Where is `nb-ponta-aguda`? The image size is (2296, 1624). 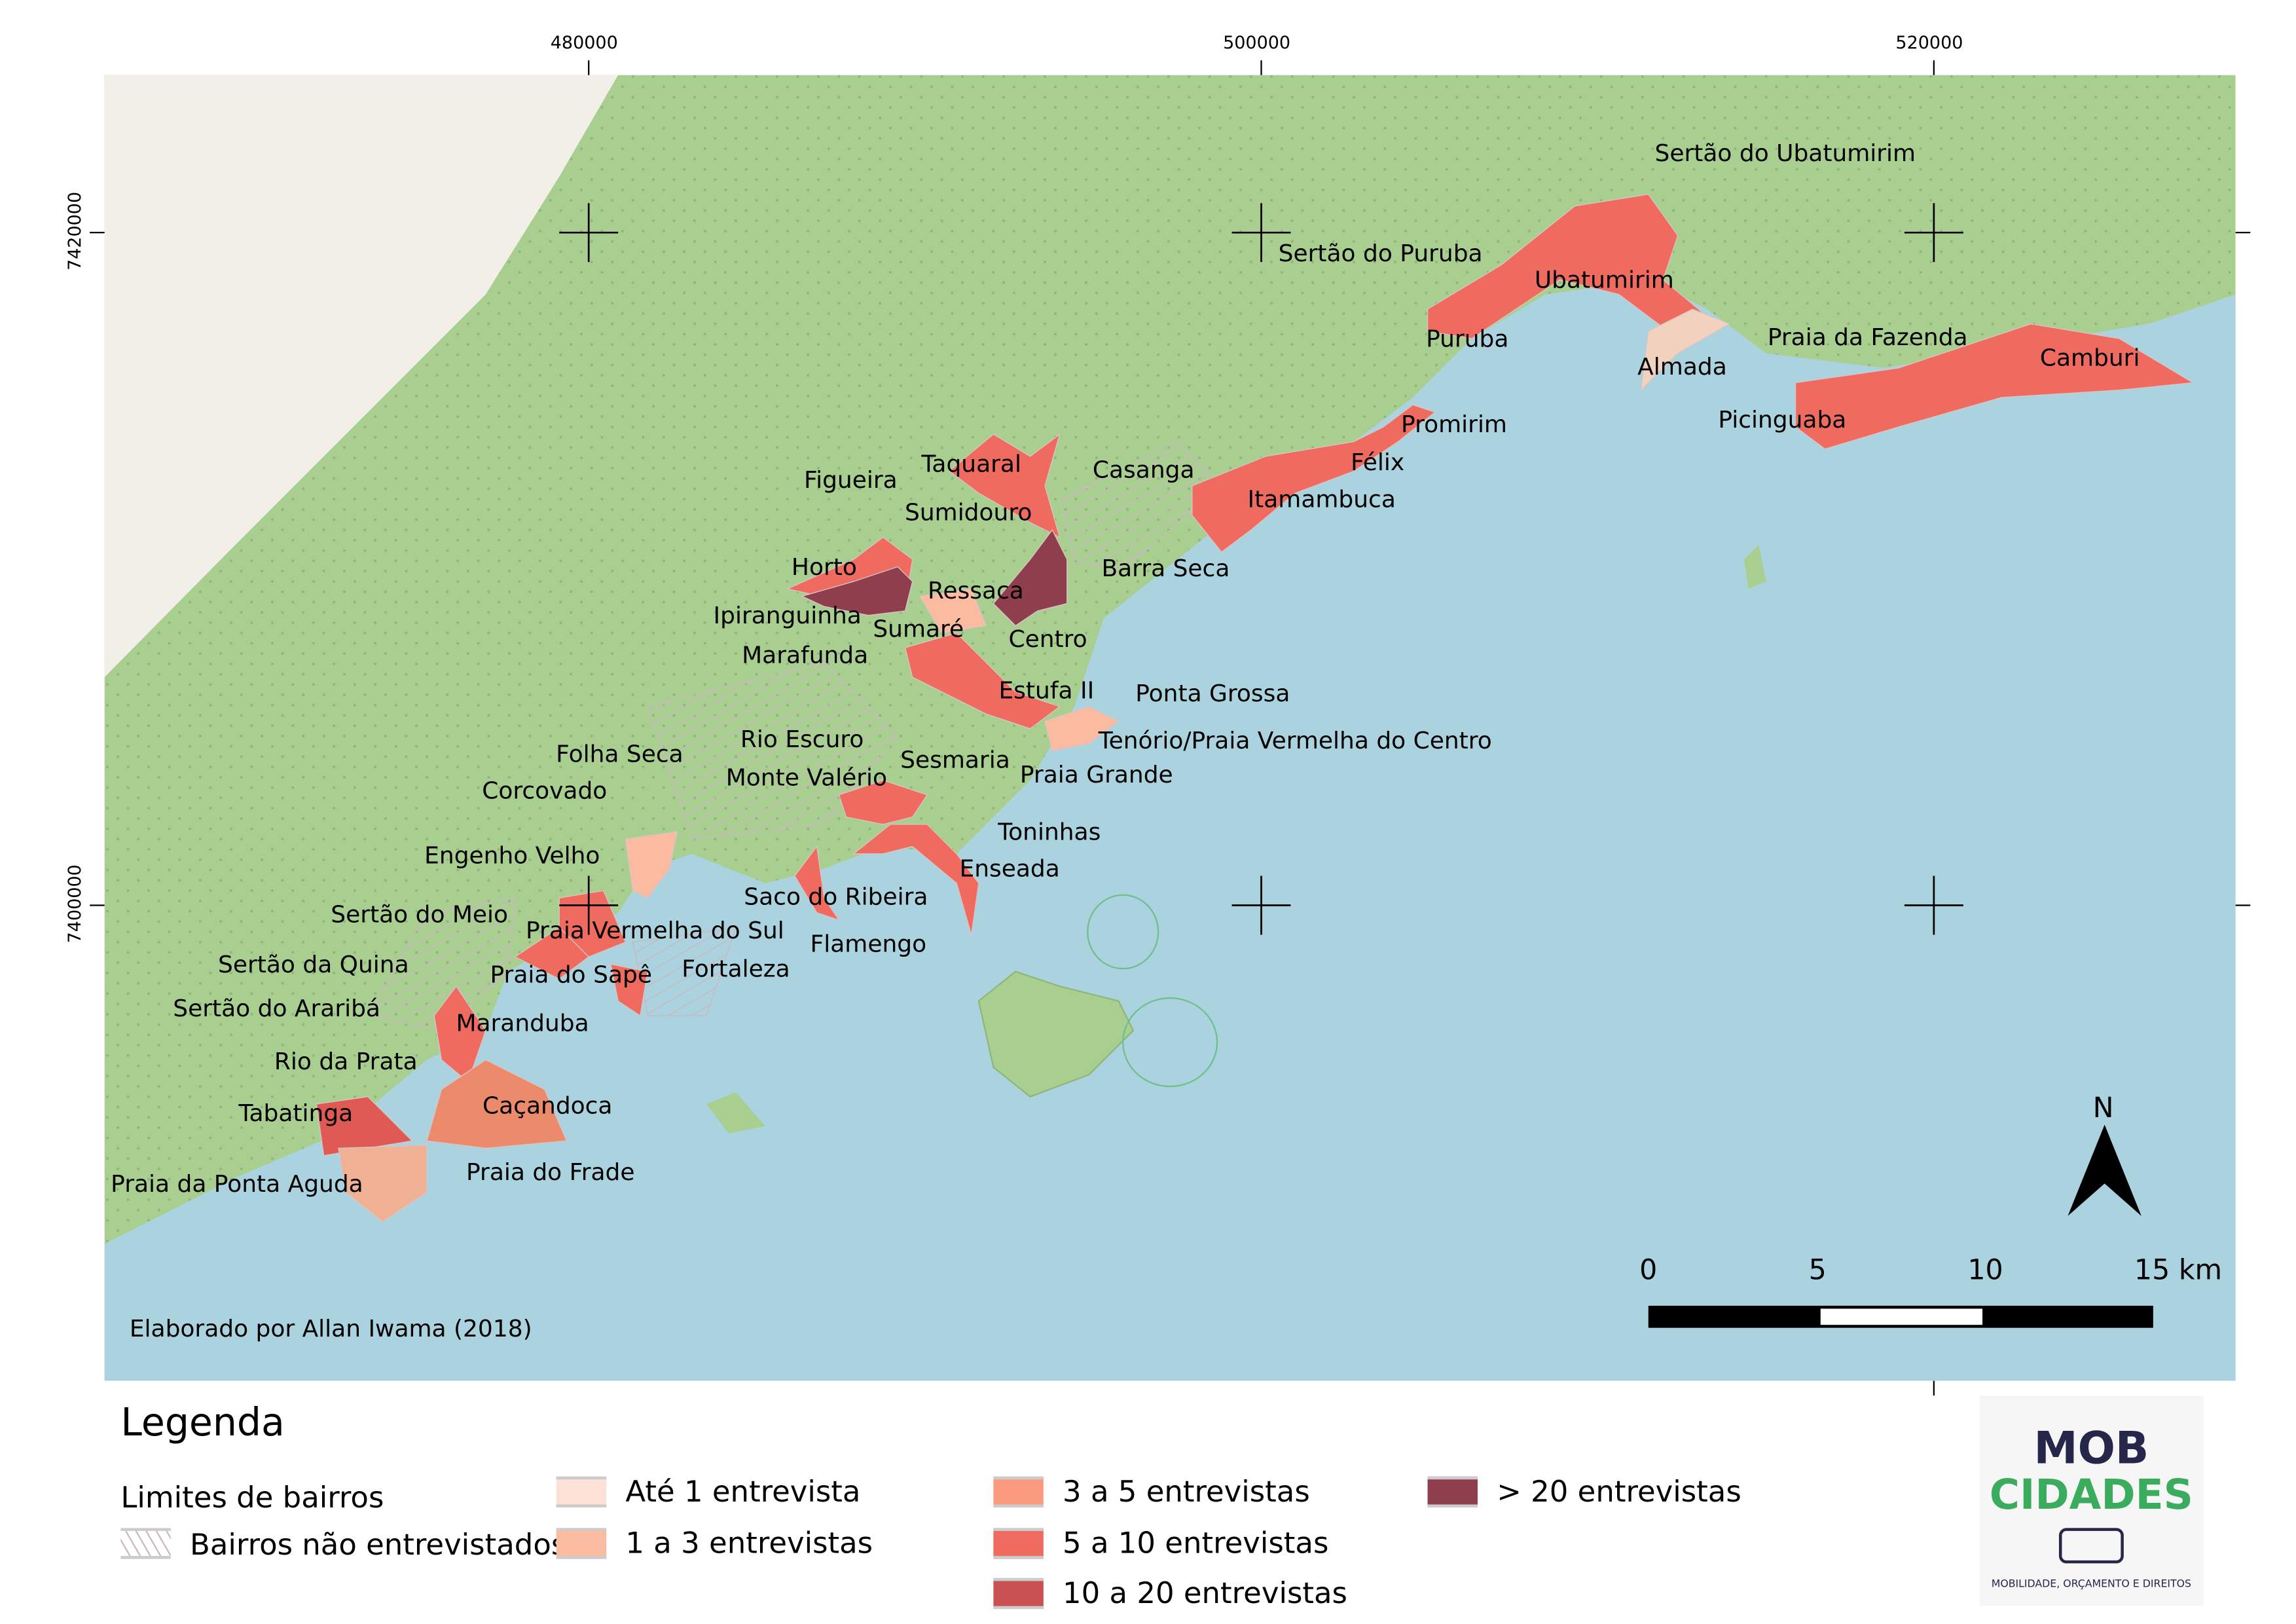
nb-ponta-aguda is located at coordinates (383, 1184).